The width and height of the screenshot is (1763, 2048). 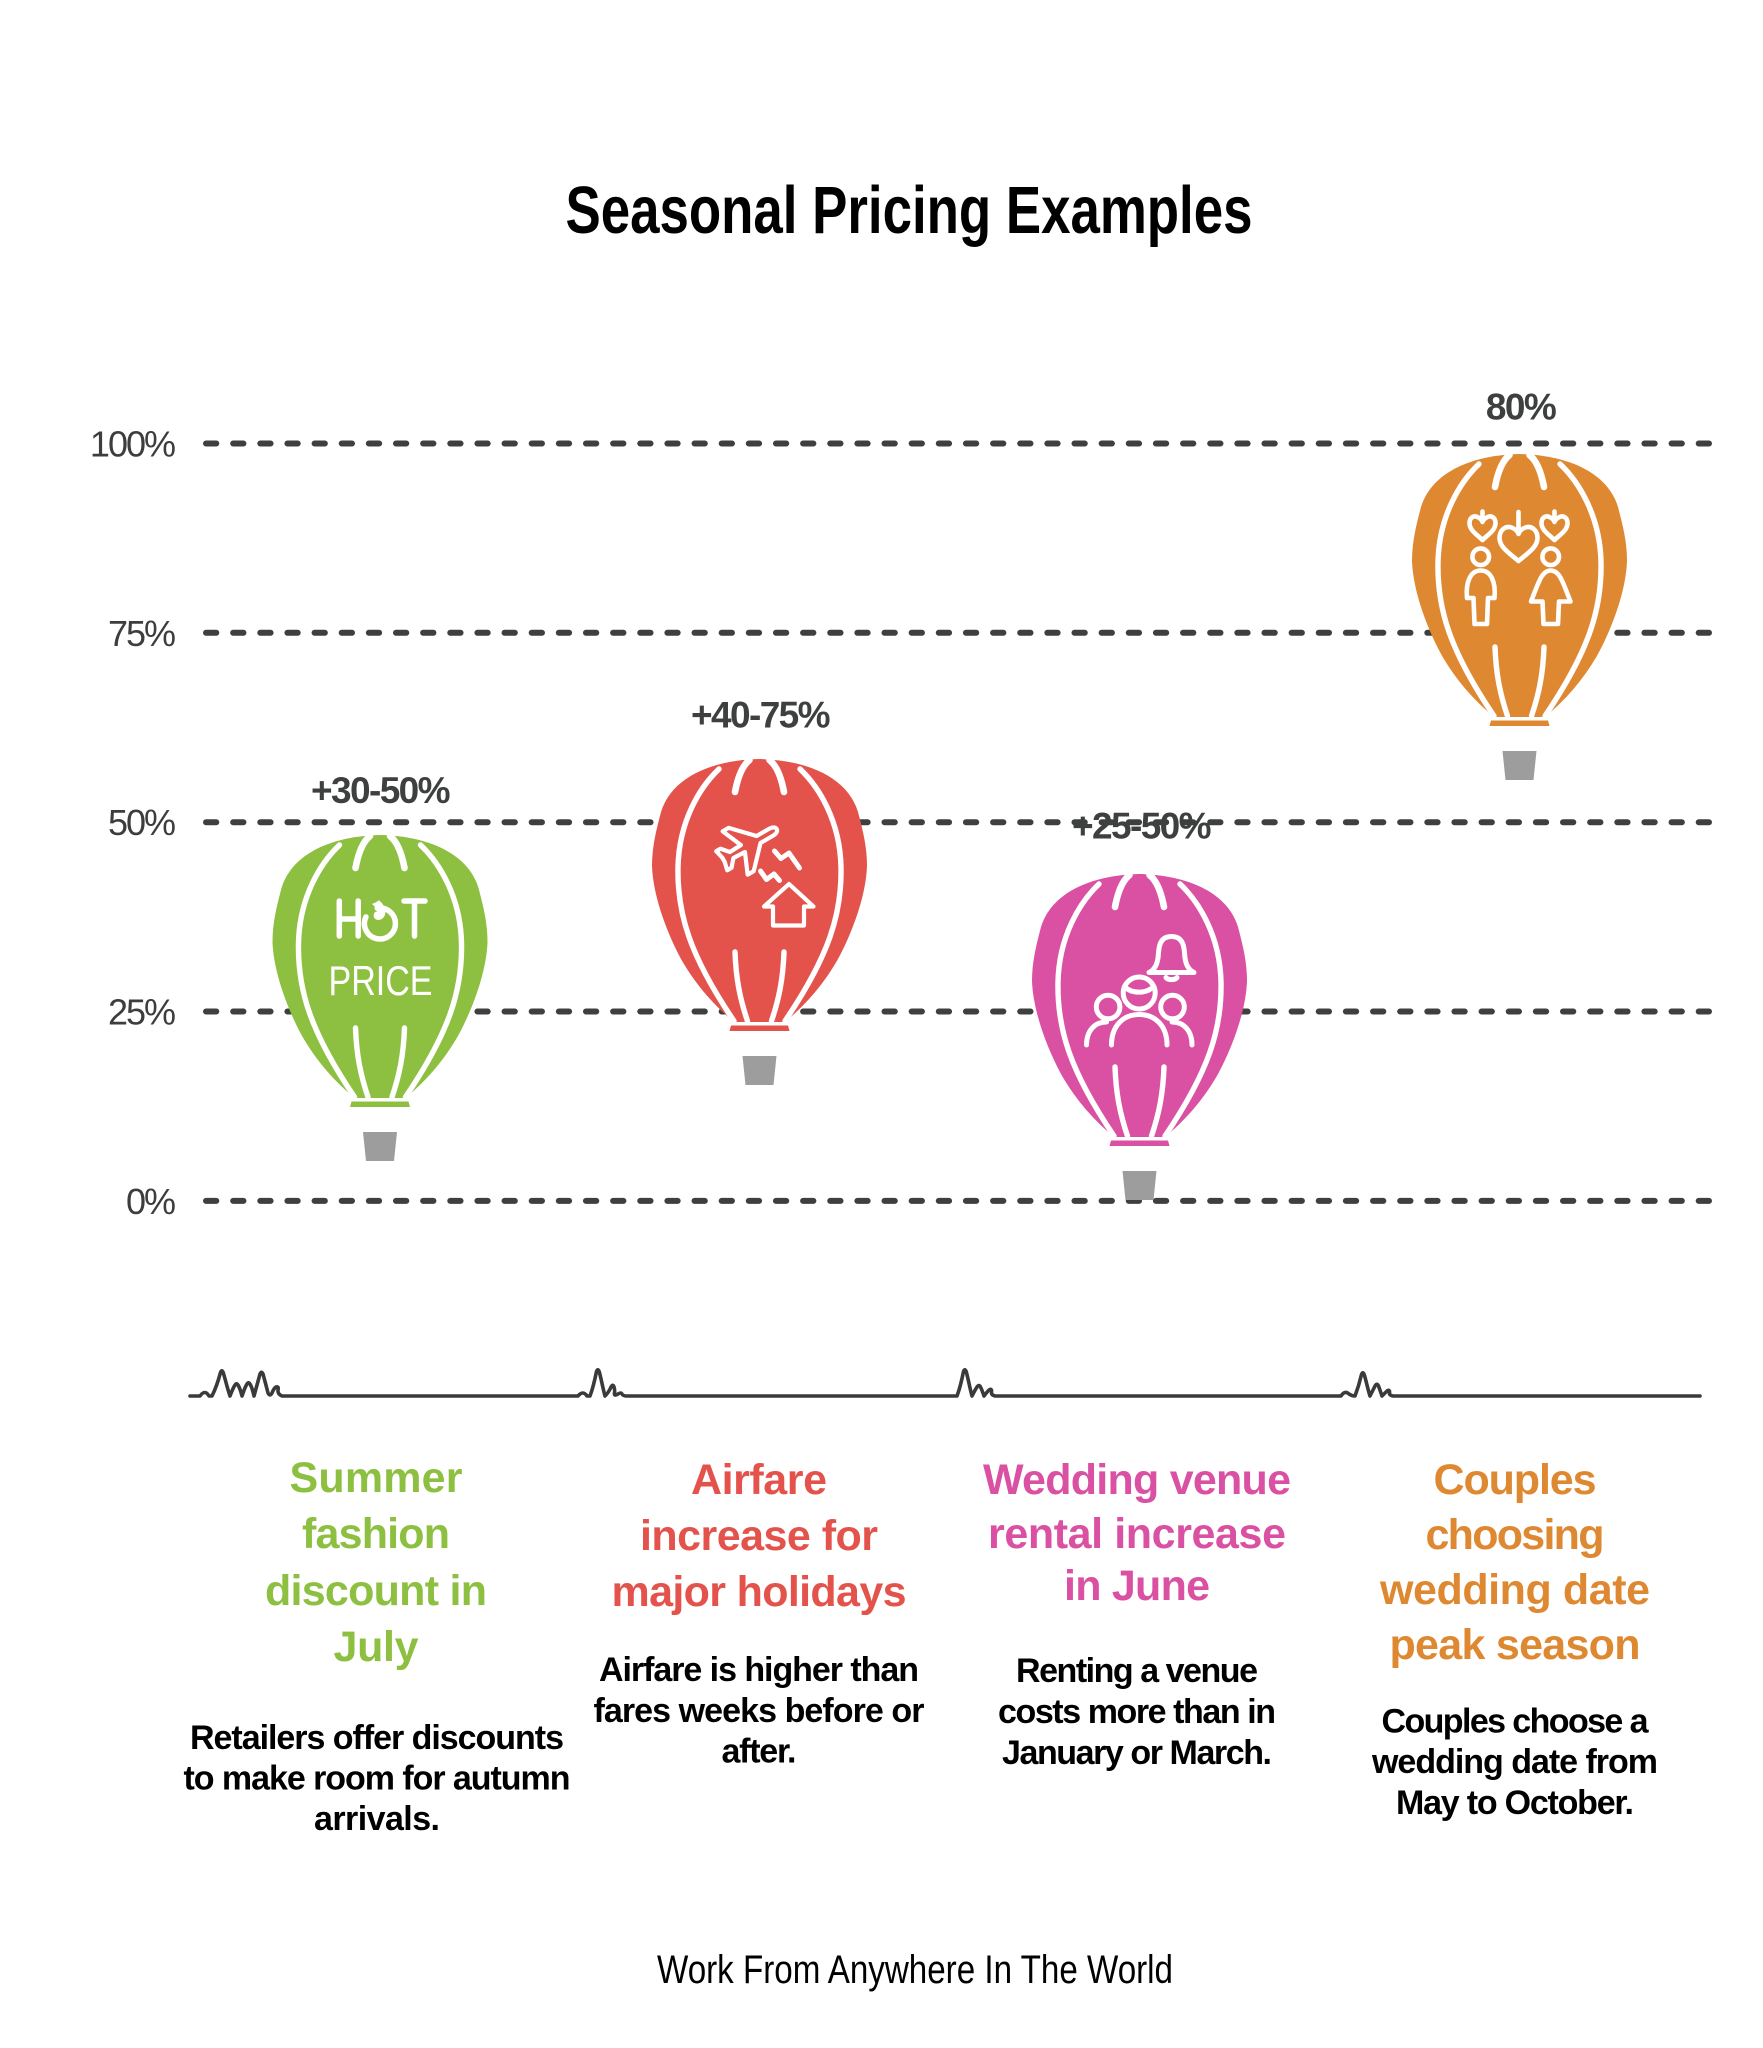 What do you see at coordinates (377, 1738) in the screenshot?
I see `svg-text: Retailers offer discounts` at bounding box center [377, 1738].